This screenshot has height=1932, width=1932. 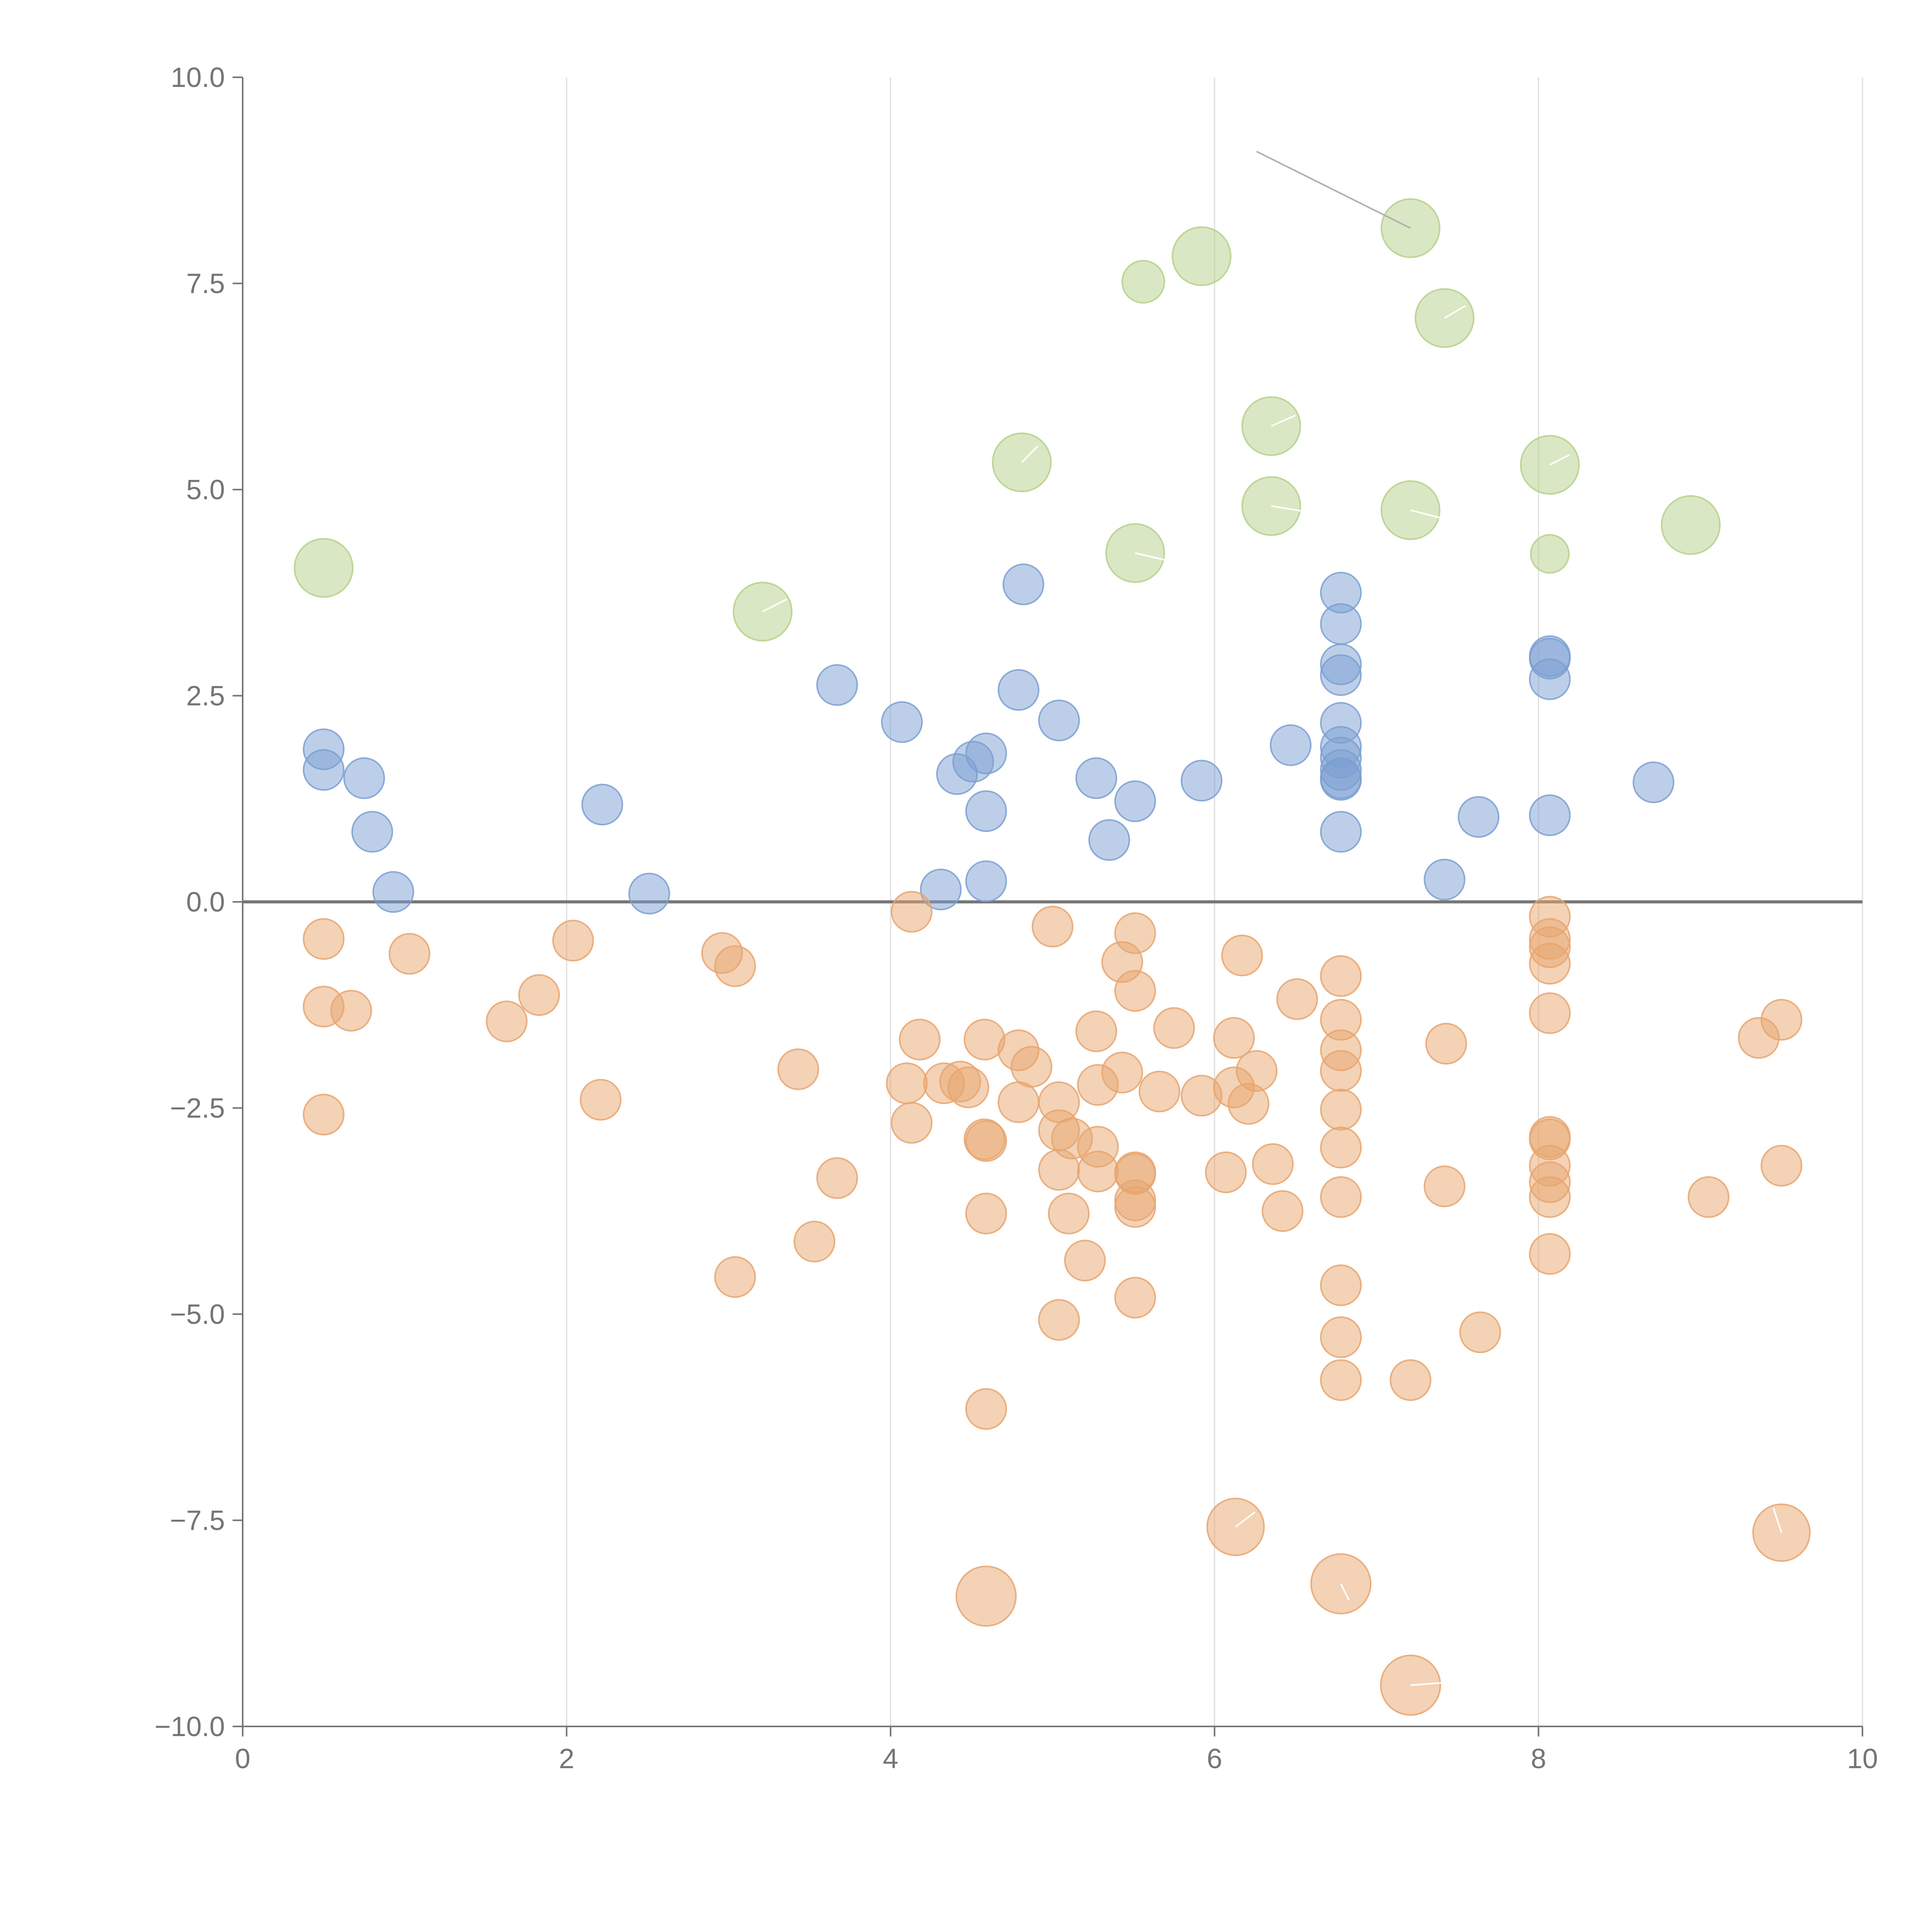 I want to click on y-tick-label: 0.0, so click(x=205, y=903).